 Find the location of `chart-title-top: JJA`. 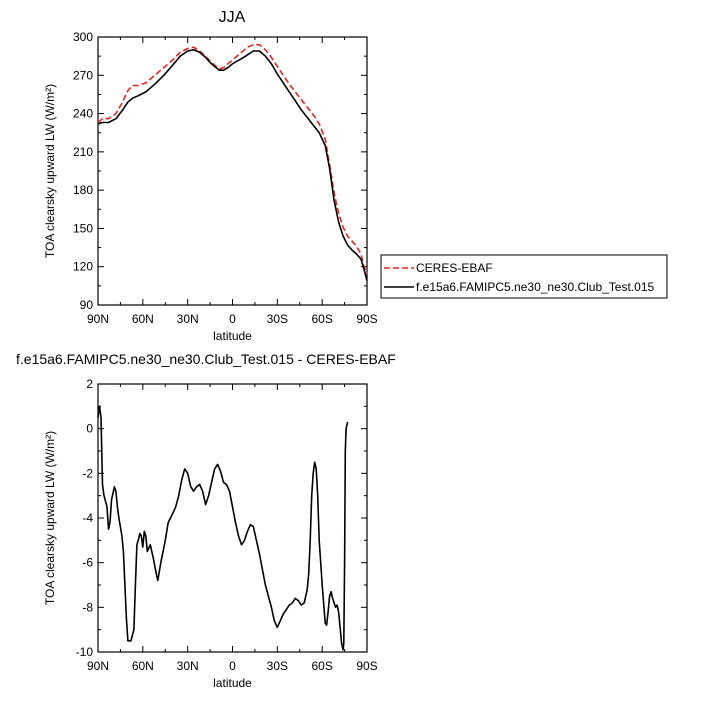

chart-title-top: JJA is located at coordinates (232, 17).